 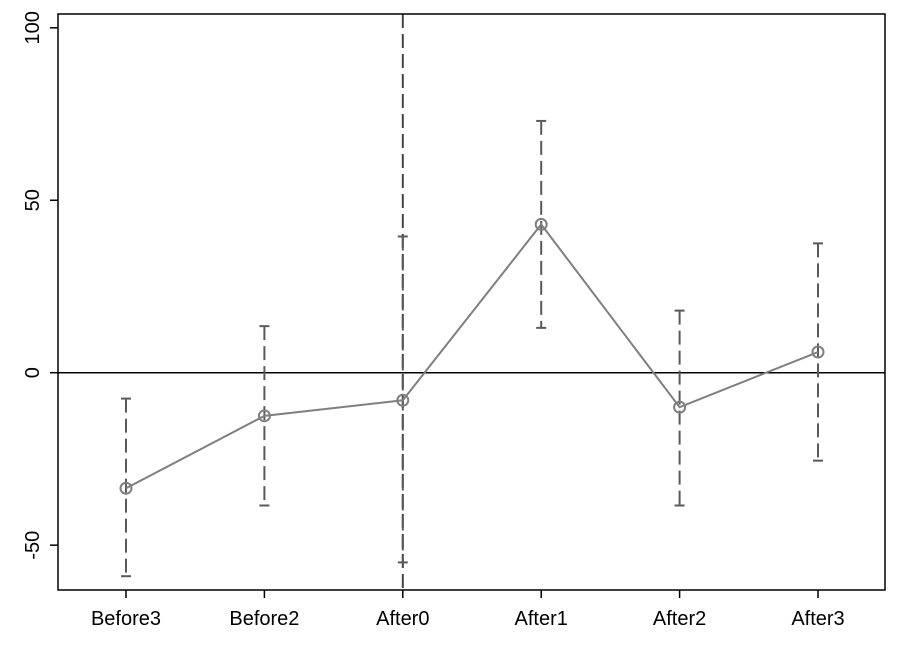 I want to click on x-tick-label: After3, so click(x=817, y=619).